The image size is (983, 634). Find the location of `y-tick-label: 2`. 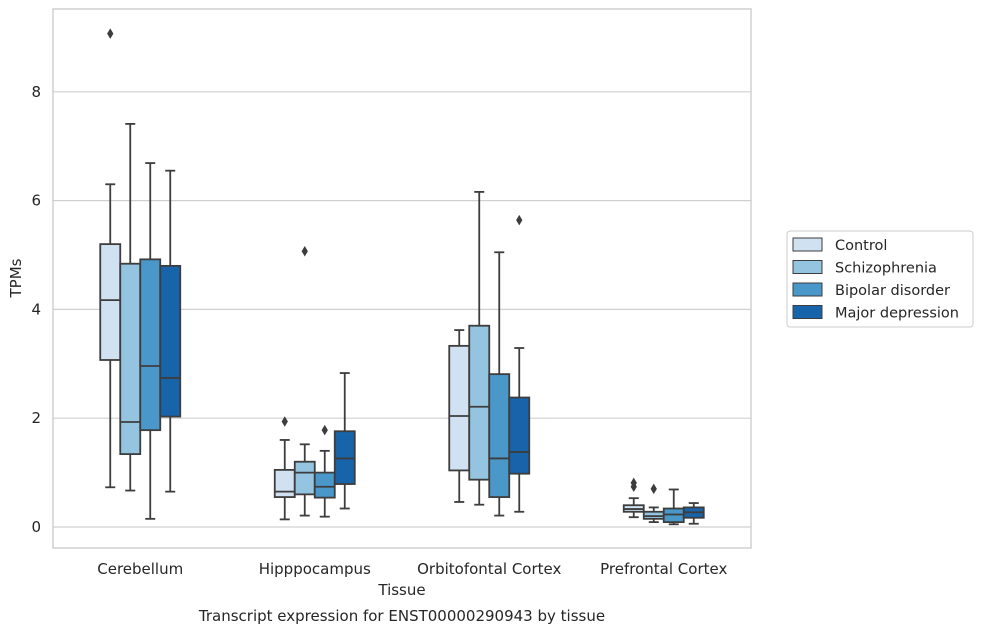

y-tick-label: 2 is located at coordinates (36, 418).